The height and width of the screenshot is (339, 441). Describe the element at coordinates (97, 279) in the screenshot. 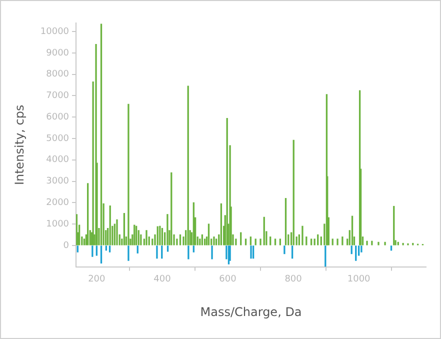

I see `x-tick-label: 200` at that location.